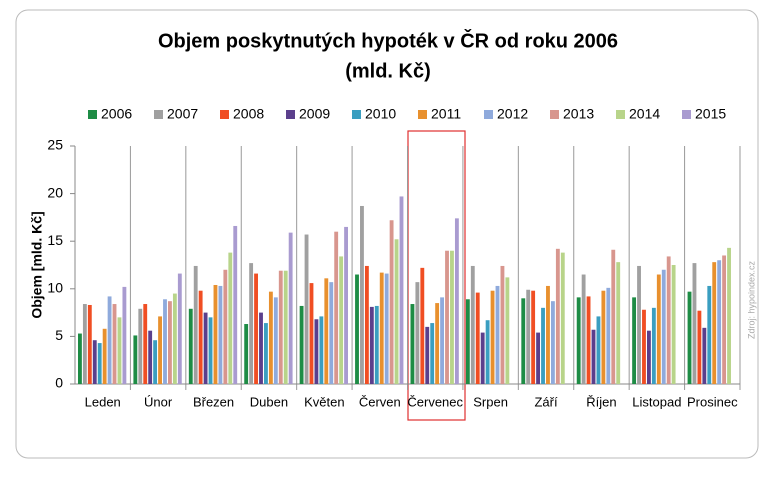 The width and height of the screenshot is (784, 481). What do you see at coordinates (59, 383) in the screenshot?
I see `y-tick-label: 0` at bounding box center [59, 383].